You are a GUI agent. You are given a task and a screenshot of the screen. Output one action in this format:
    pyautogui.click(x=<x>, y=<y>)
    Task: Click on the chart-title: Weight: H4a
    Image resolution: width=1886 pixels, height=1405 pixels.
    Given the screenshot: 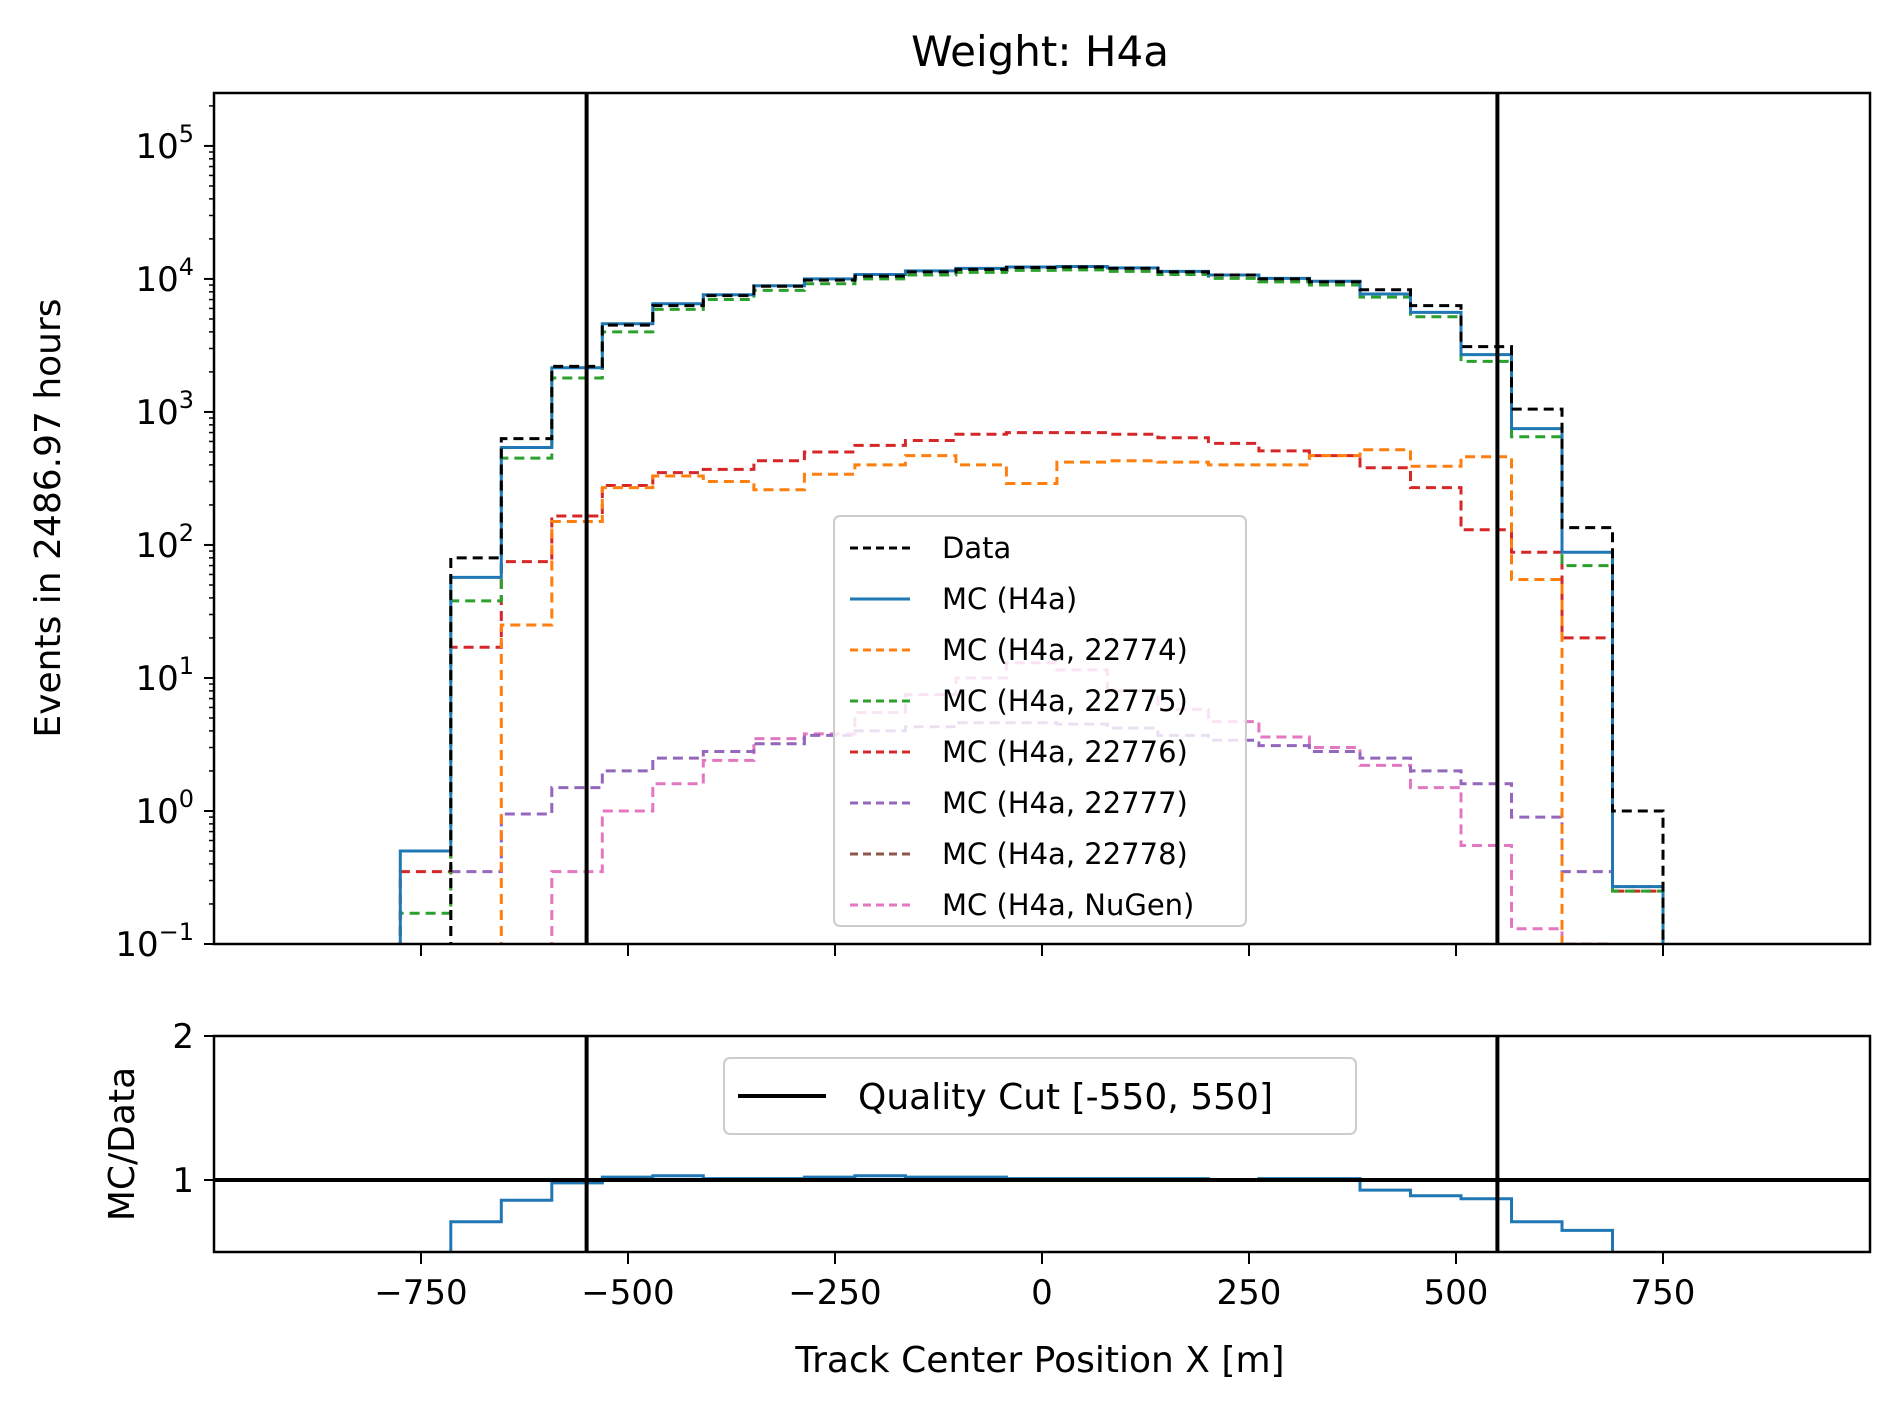 What is the action you would take?
    pyautogui.click(x=1040, y=51)
    